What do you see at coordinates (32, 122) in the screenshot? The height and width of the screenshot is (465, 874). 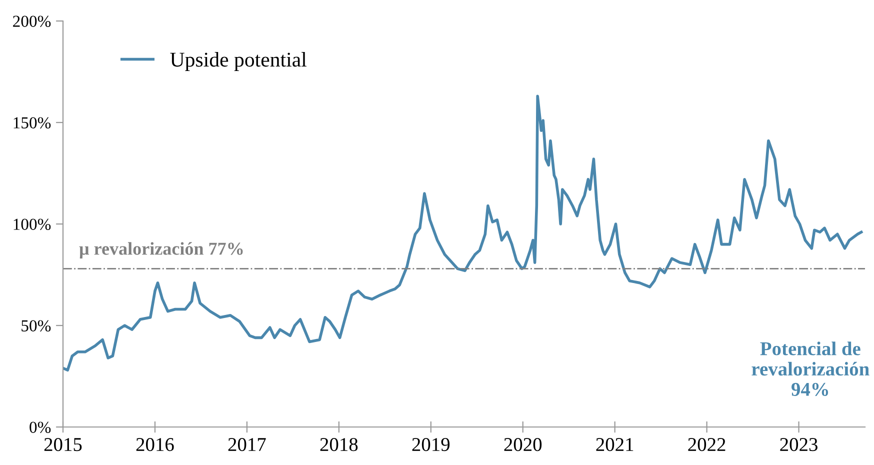 I see `y-tick-label: 150%` at bounding box center [32, 122].